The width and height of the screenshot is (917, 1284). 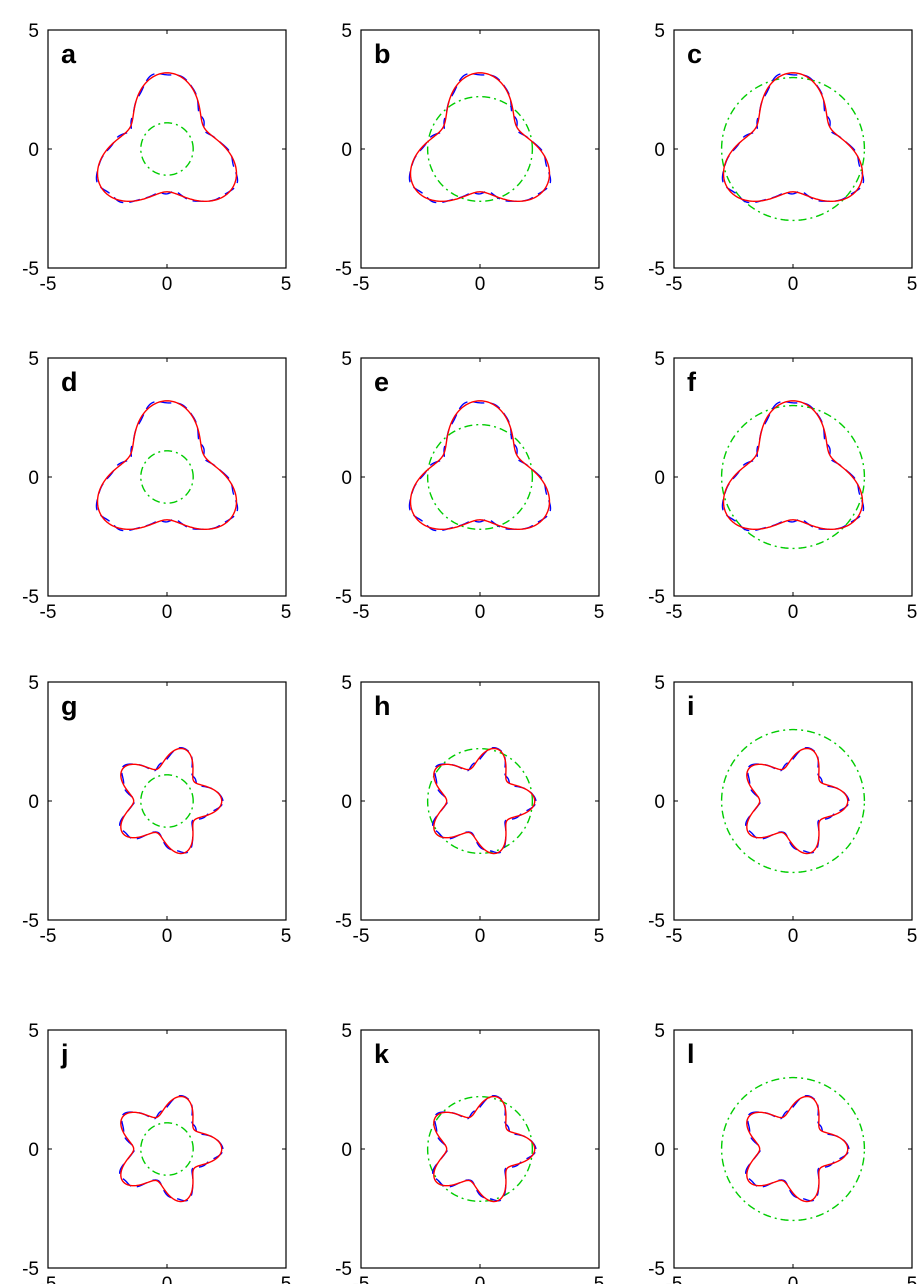 What do you see at coordinates (69, 54) in the screenshot?
I see `panel-label: a` at bounding box center [69, 54].